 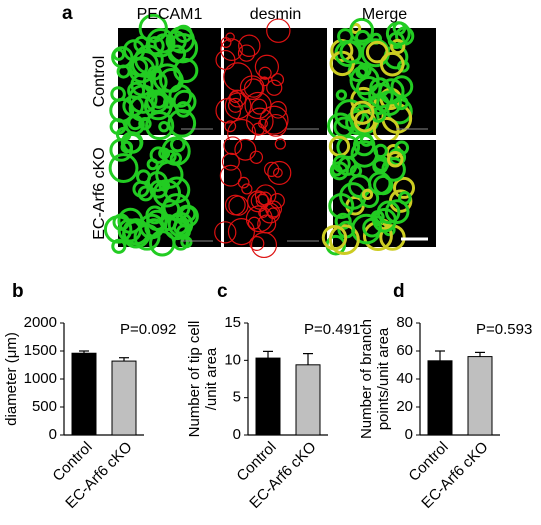 What do you see at coordinates (170, 14) in the screenshot?
I see `column-header: PECAM1` at bounding box center [170, 14].